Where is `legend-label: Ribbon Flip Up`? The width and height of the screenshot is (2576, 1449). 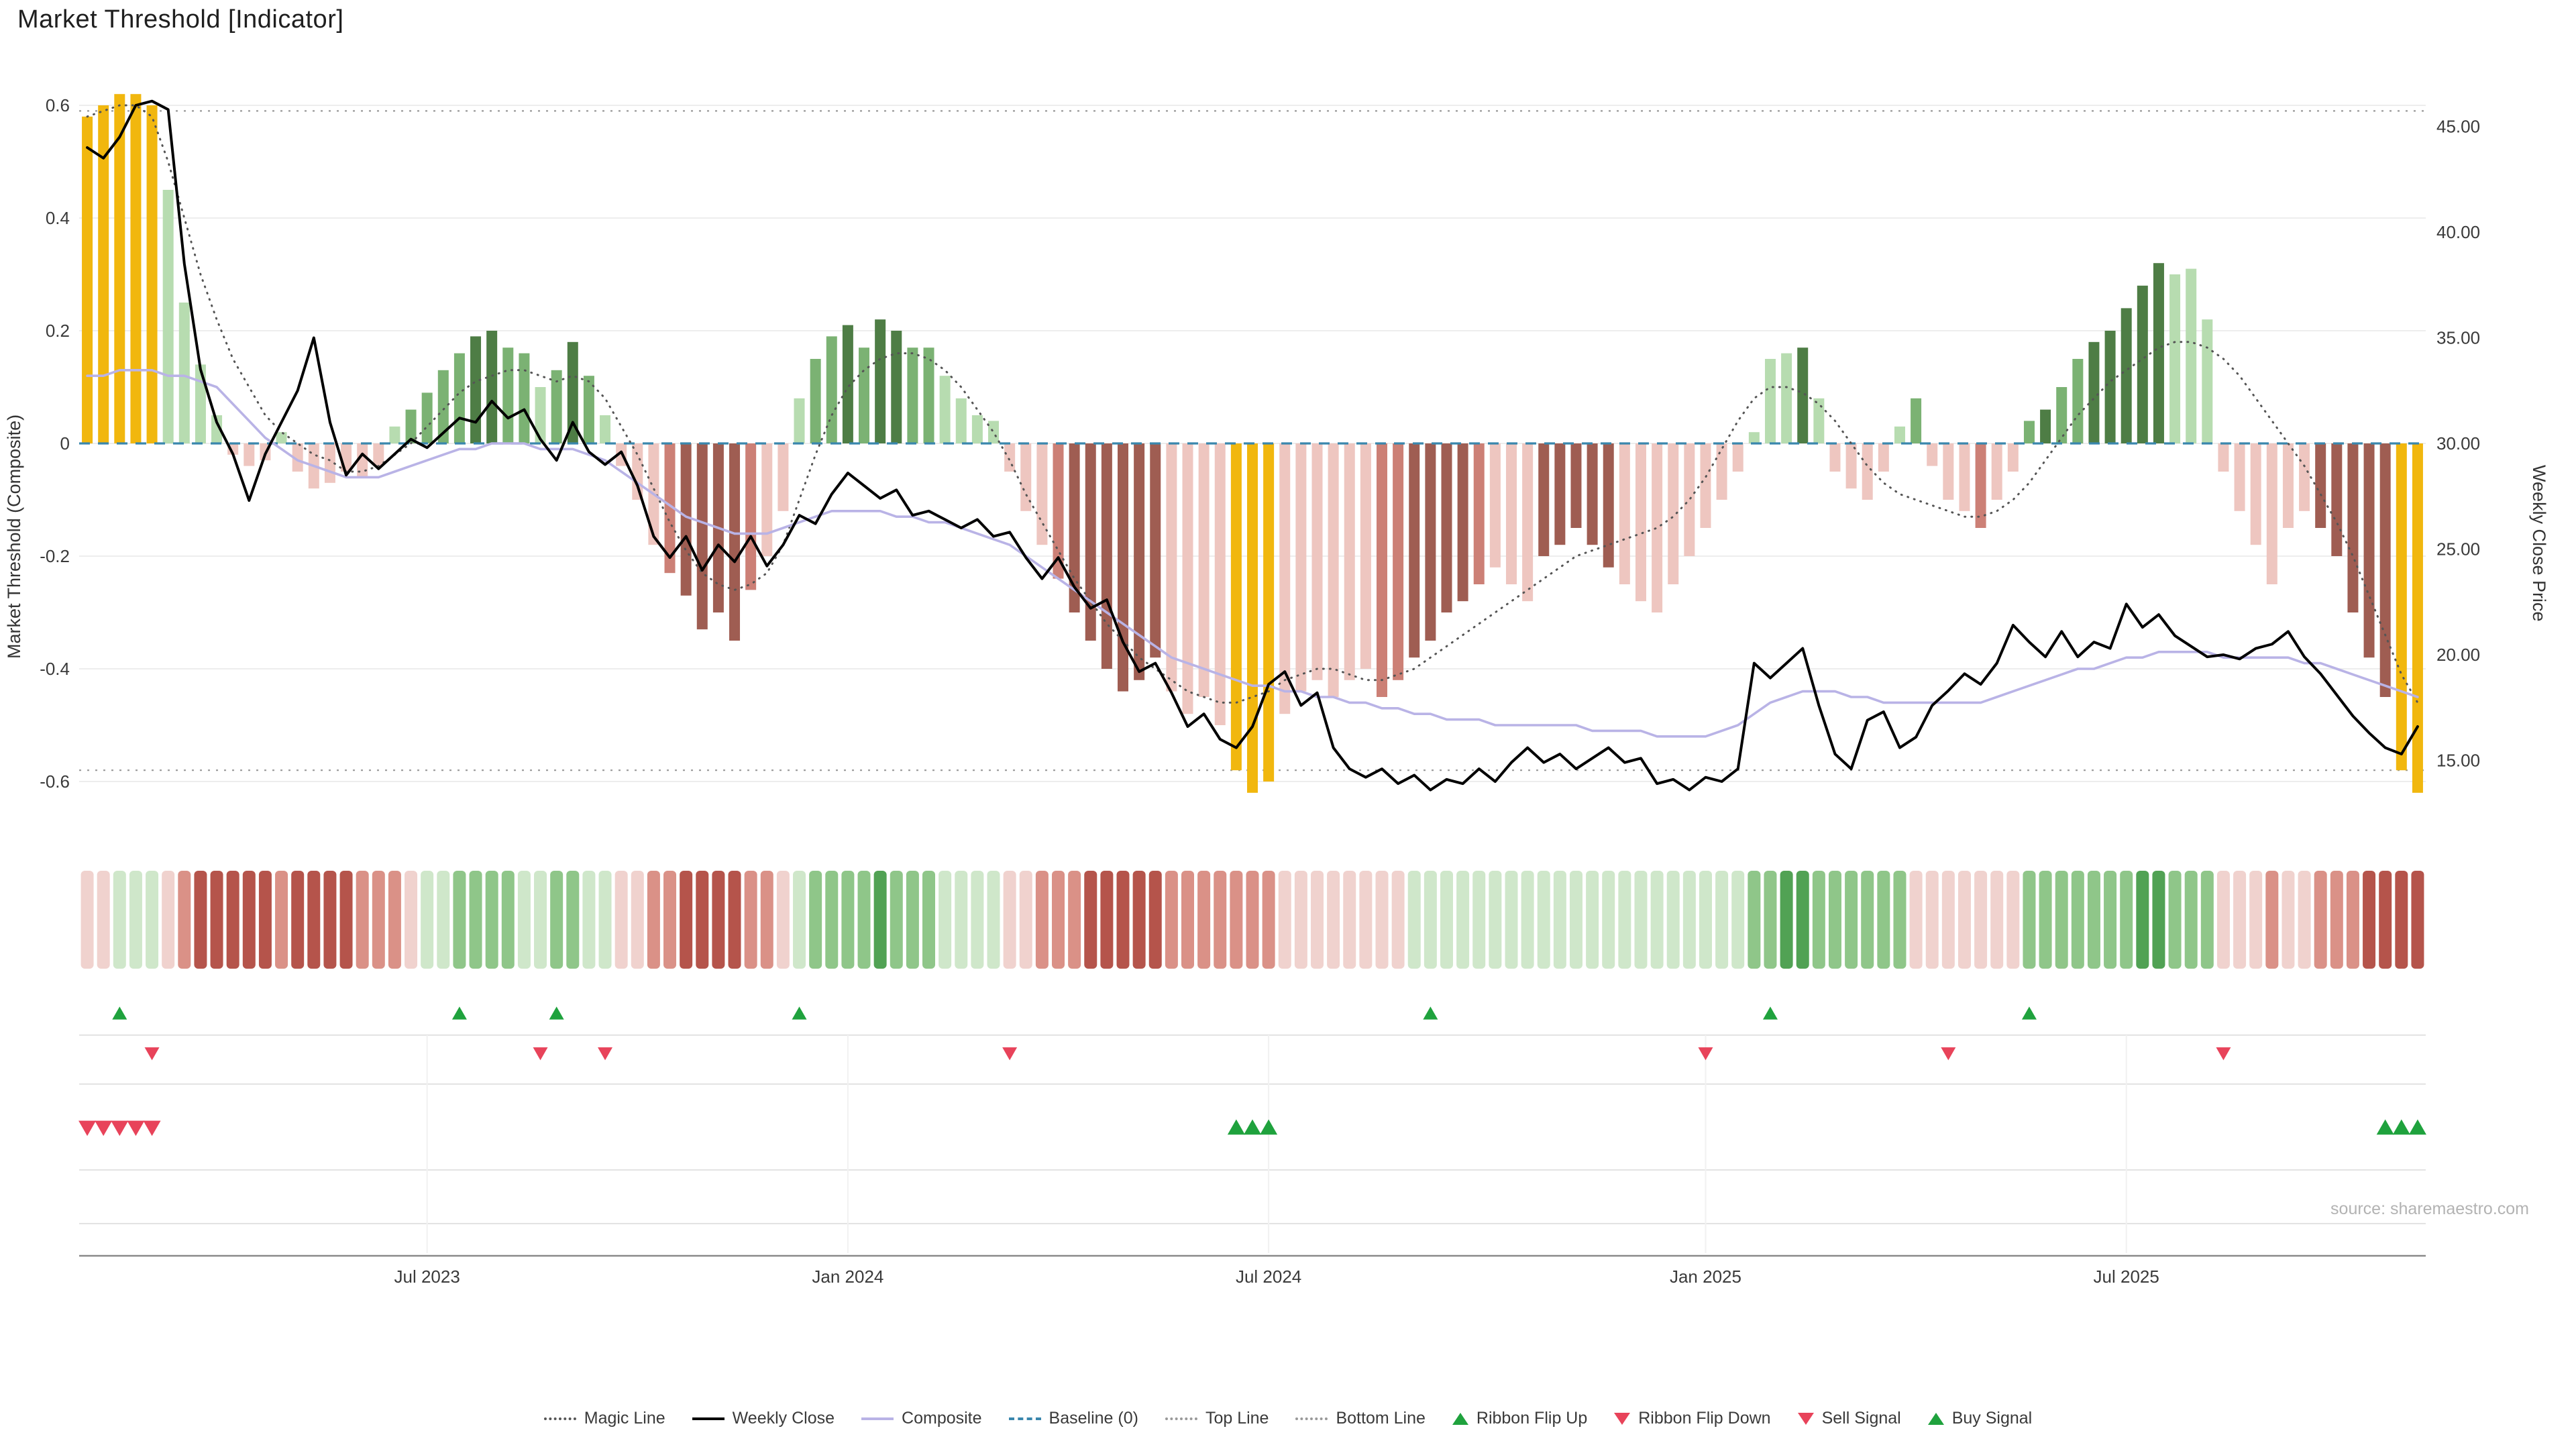
legend-label: Ribbon Flip Up is located at coordinates (1532, 1418).